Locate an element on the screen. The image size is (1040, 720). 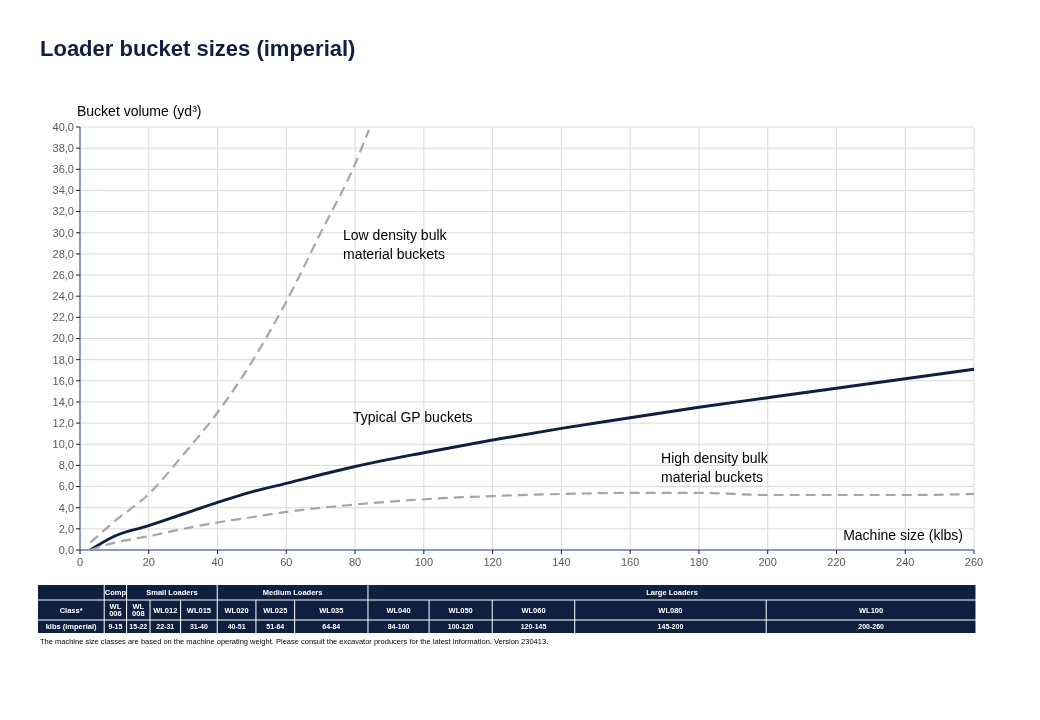
y-tick-label: 32,0 is located at coordinates (63, 211).